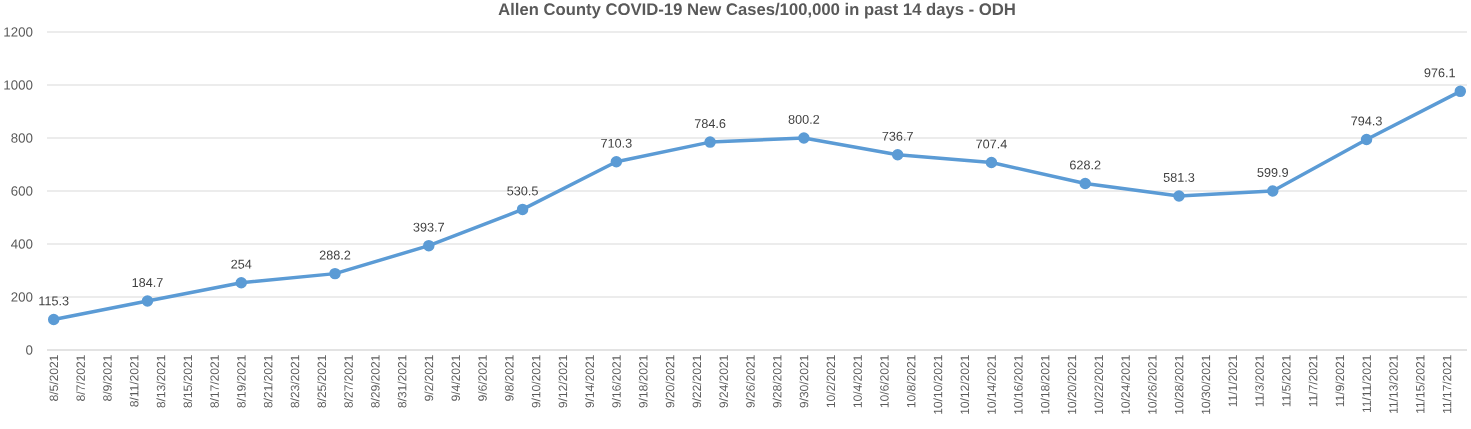 Image resolution: width=1471 pixels, height=429 pixels. What do you see at coordinates (710, 124) in the screenshot?
I see `data-label: 784.6` at bounding box center [710, 124].